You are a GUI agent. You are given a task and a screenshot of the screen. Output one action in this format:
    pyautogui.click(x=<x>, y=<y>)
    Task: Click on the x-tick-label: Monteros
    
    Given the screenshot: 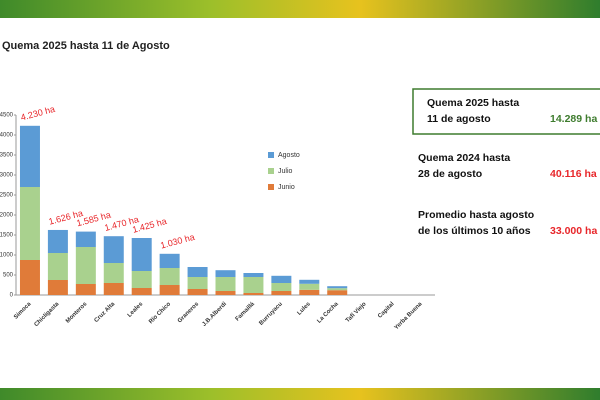 What is the action you would take?
    pyautogui.click(x=77, y=313)
    